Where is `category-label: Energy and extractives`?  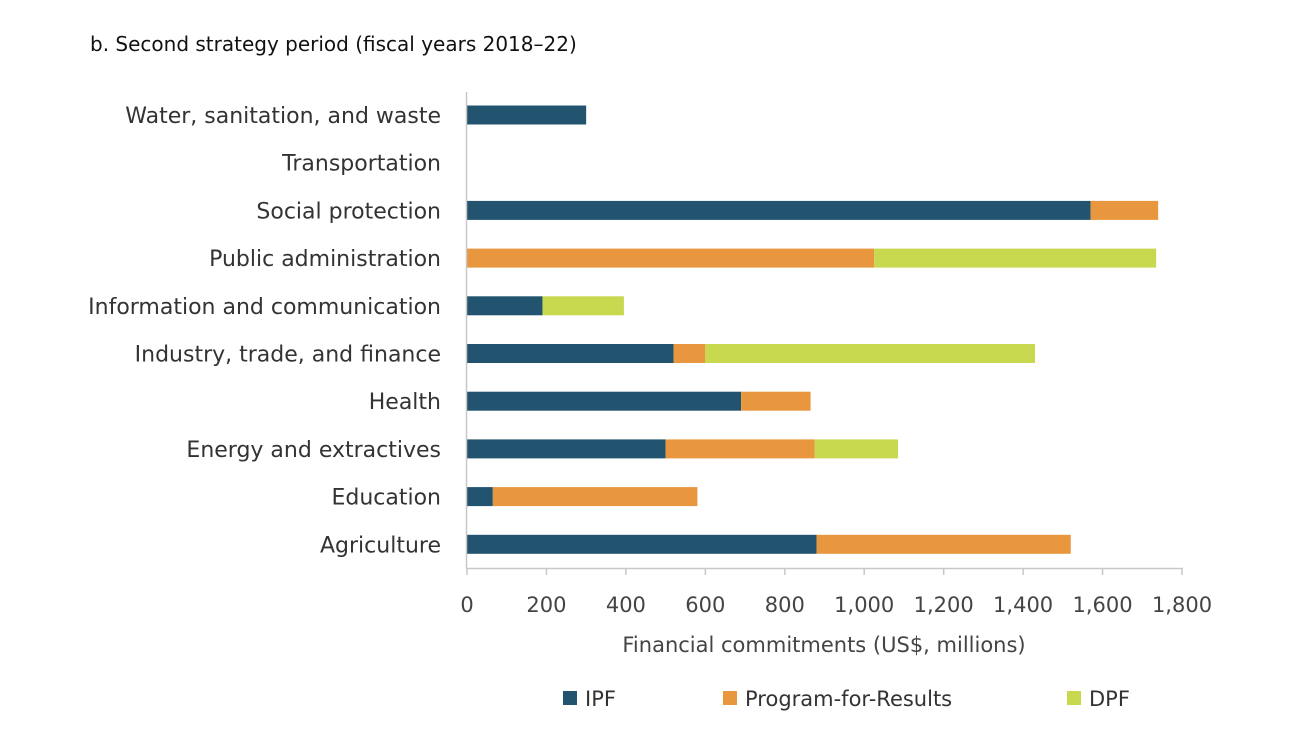
category-label: Energy and extractives is located at coordinates (313, 450).